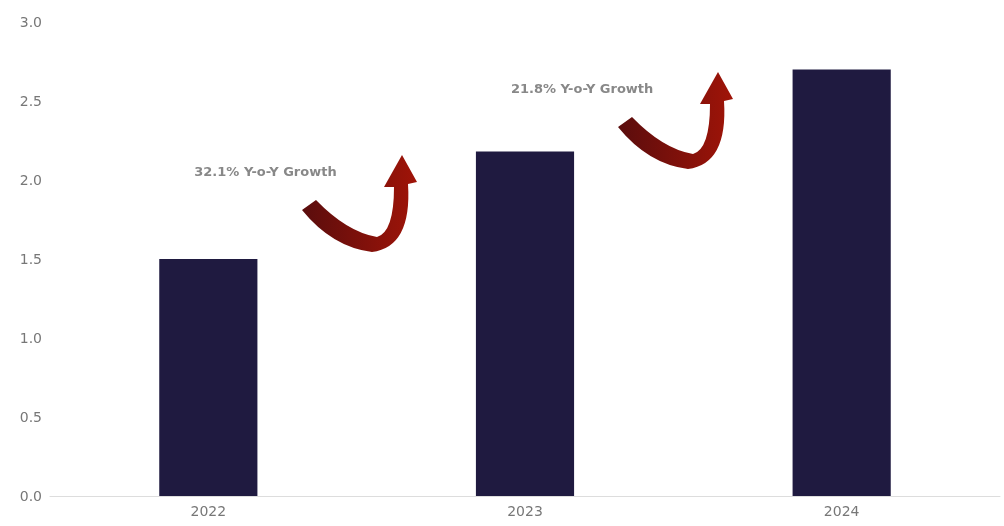 The height and width of the screenshot is (526, 1004). I want to click on annotation: 21.8% Y-o-Y Growth, so click(582, 89).